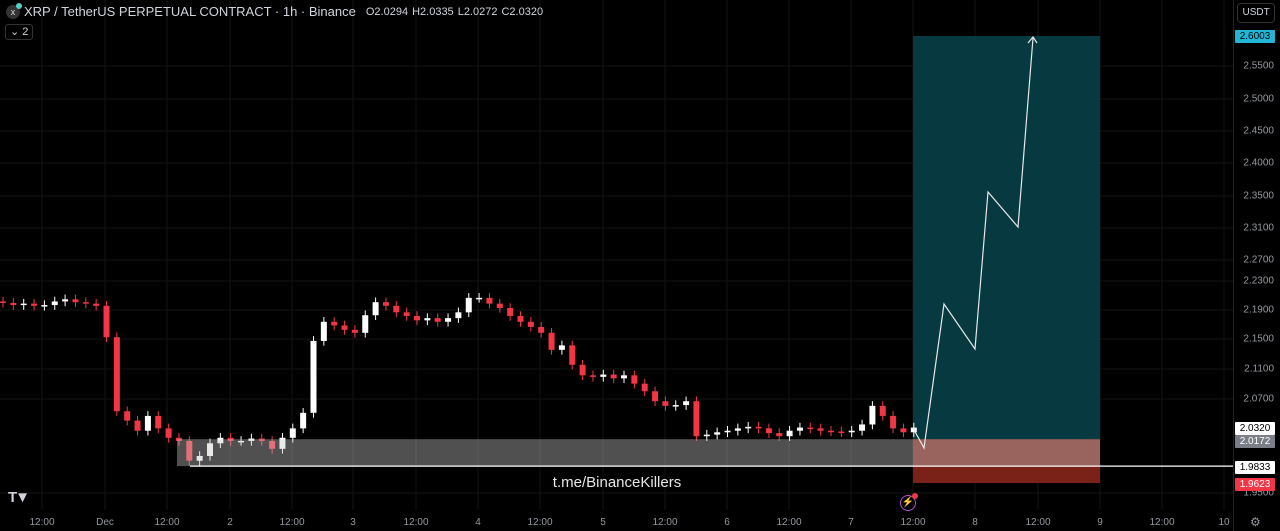 The height and width of the screenshot is (531, 1280). What do you see at coordinates (19, 497) in the screenshot?
I see `tradingview-logo: T▼` at bounding box center [19, 497].